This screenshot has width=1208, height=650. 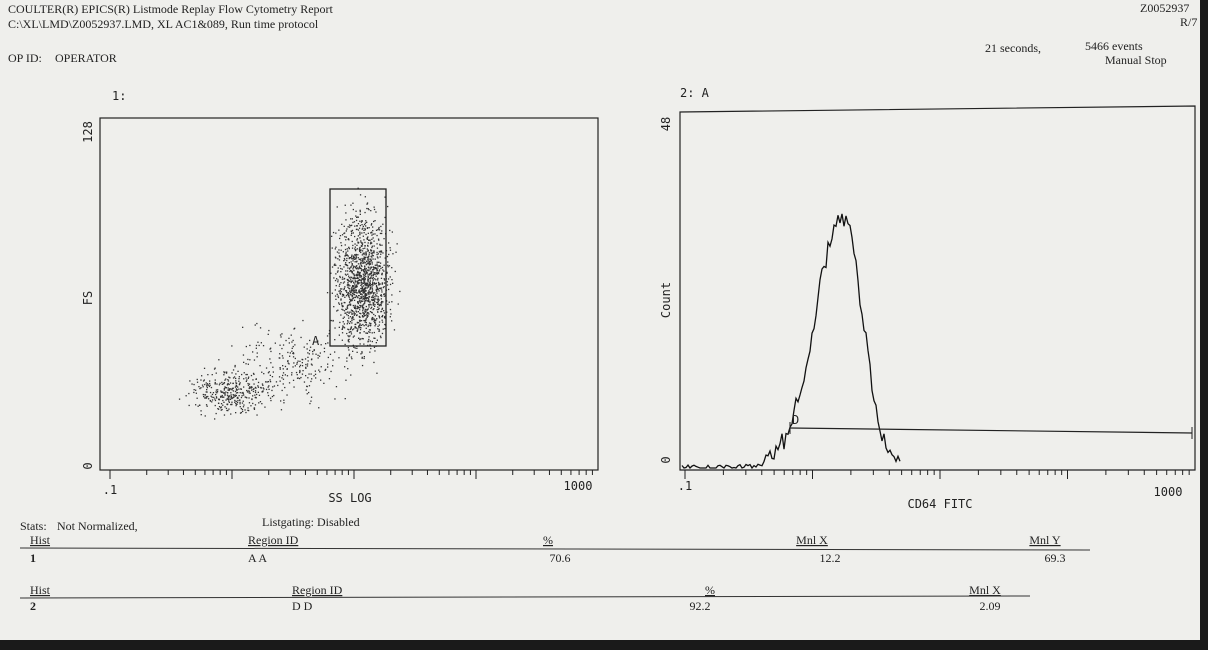 I want to click on table-header: Region ID, so click(x=317, y=590).